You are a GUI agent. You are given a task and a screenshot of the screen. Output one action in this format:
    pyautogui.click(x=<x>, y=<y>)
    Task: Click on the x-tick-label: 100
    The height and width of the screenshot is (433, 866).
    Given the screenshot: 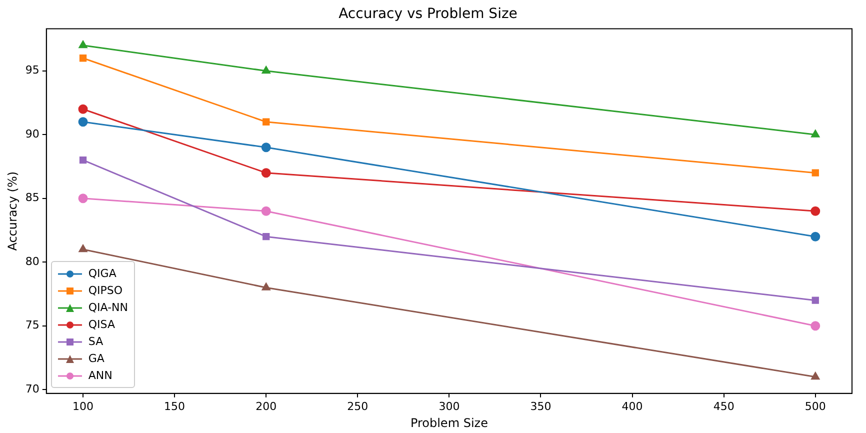 What is the action you would take?
    pyautogui.click(x=83, y=406)
    